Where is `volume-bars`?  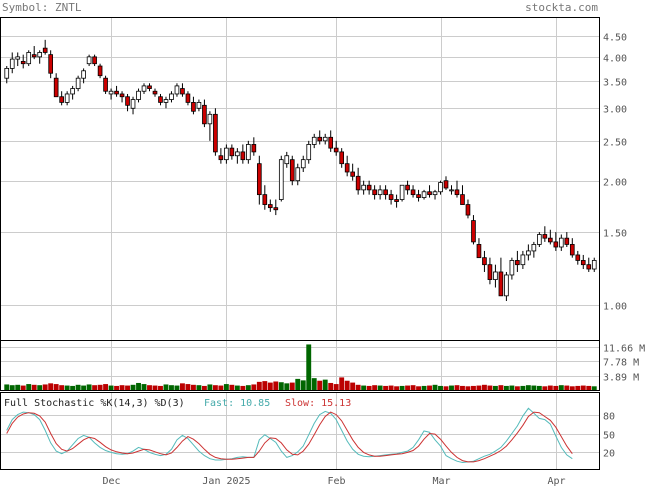
volume-bars is located at coordinates (300, 367).